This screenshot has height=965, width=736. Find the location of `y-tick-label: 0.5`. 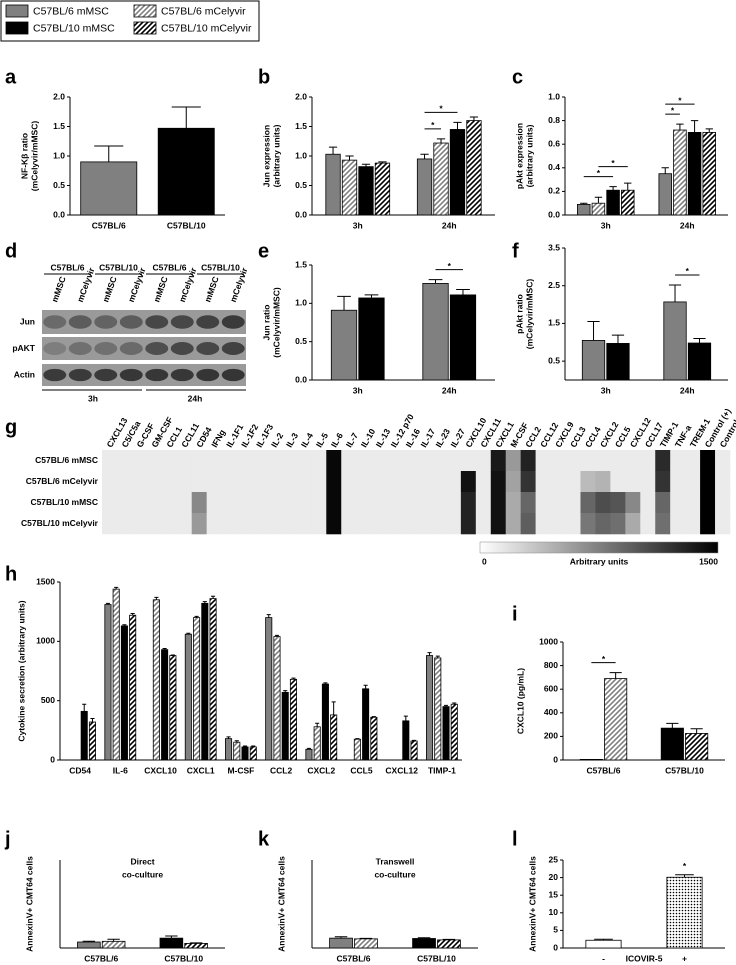

y-tick-label: 0.5 is located at coordinates (59, 185).